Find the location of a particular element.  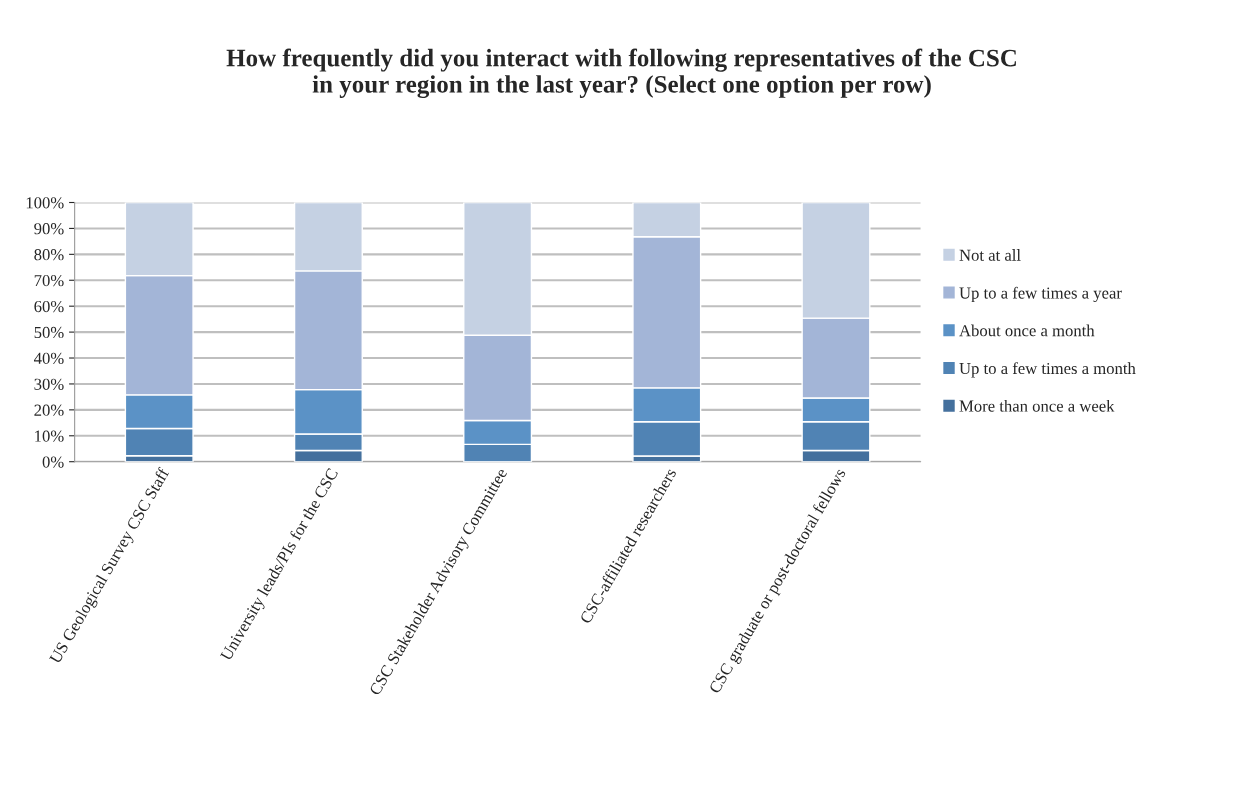

y-tick-label: 80% is located at coordinates (49, 255).